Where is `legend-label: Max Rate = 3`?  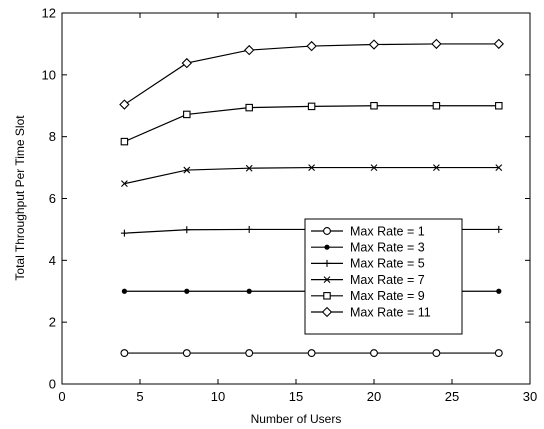 legend-label: Max Rate = 3 is located at coordinates (387, 248).